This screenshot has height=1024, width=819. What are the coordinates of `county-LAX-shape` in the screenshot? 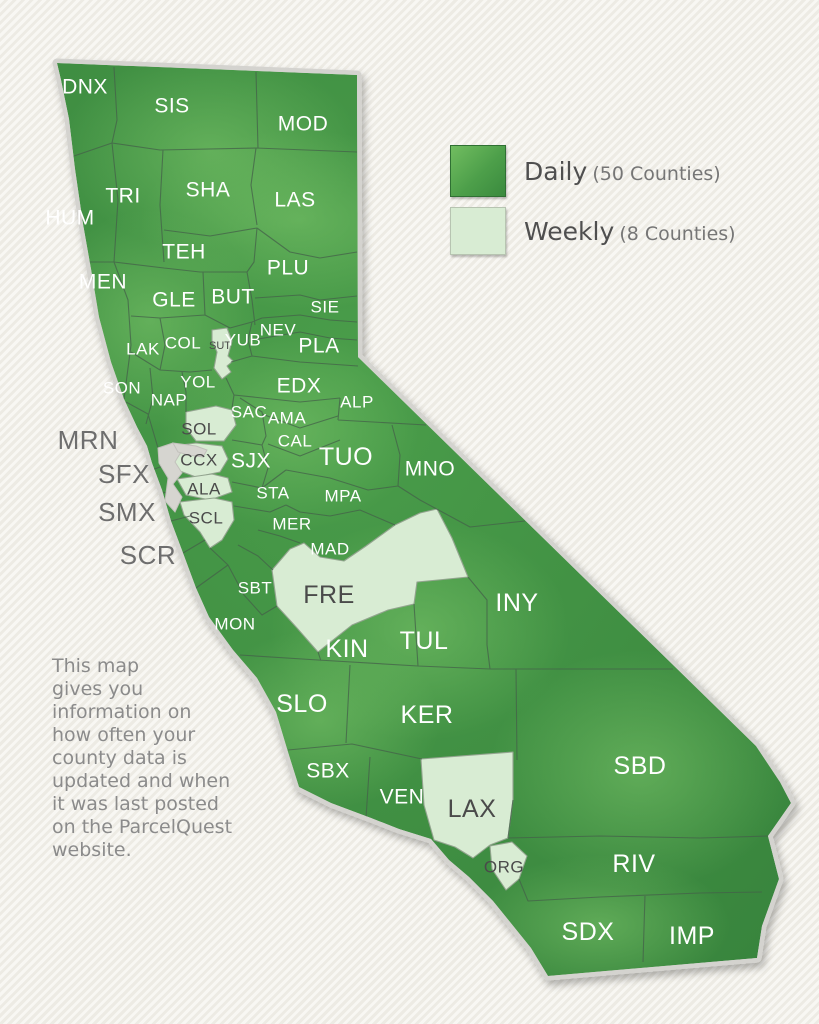 It's located at (467, 805).